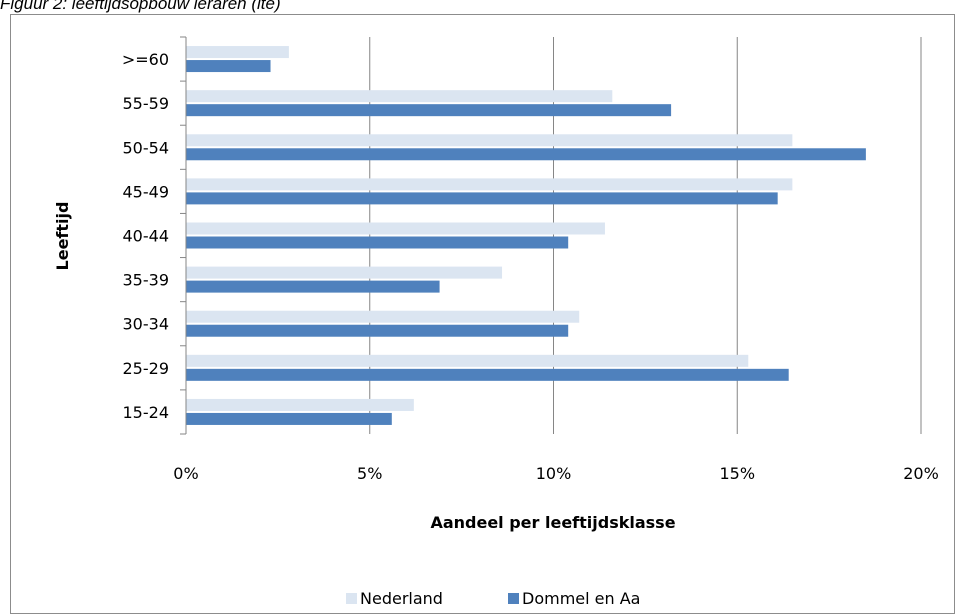  I want to click on category-label: 15-24, so click(146, 412).